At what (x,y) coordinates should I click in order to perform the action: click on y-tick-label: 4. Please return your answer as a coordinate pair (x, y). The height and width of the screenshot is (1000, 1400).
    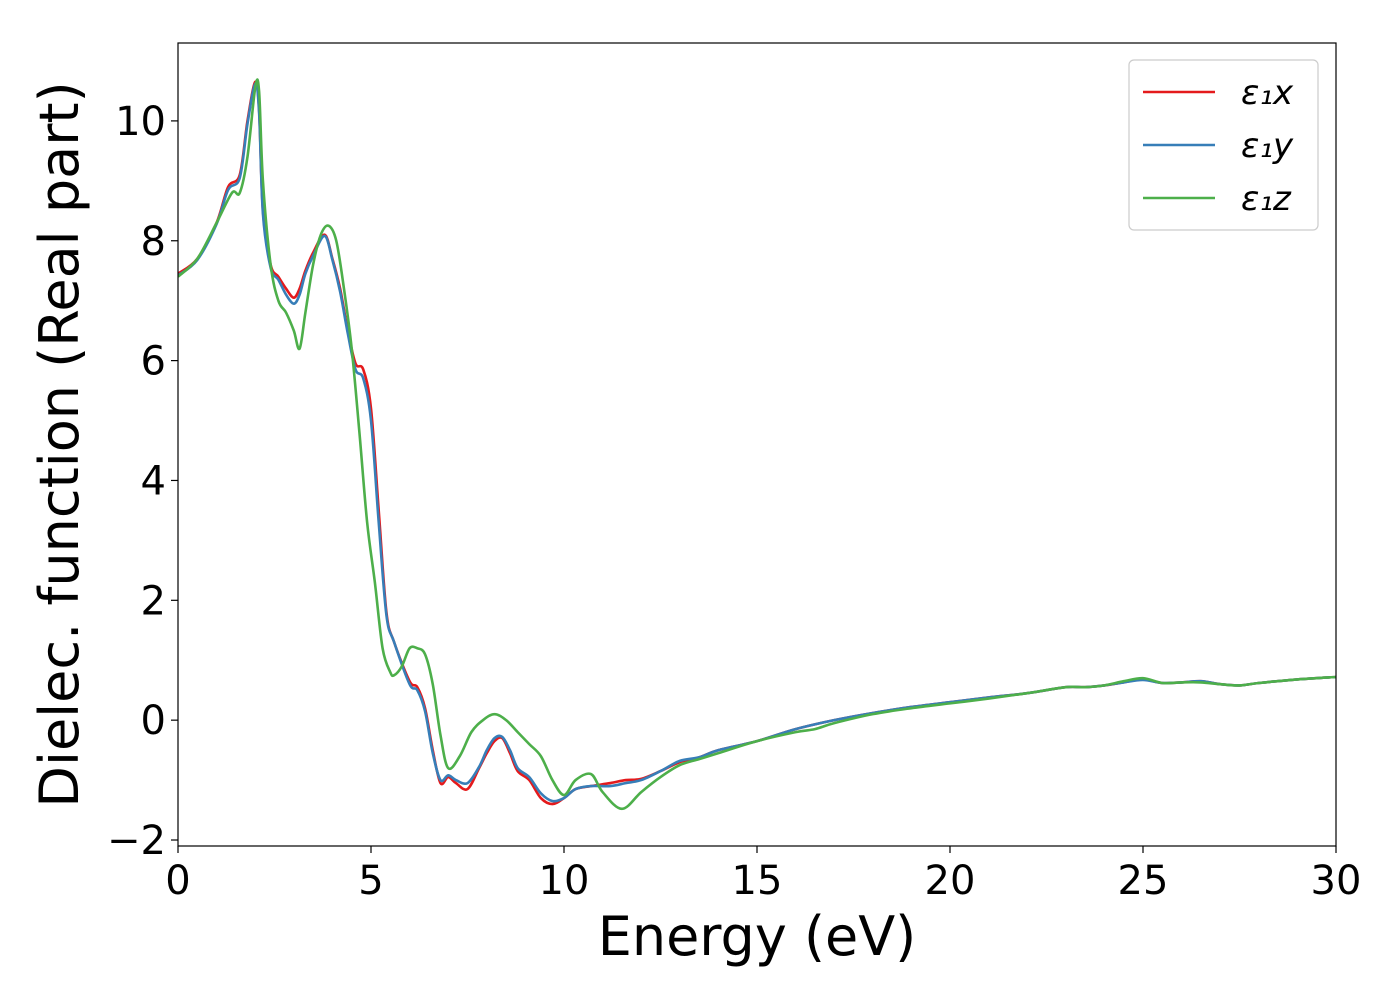
    Looking at the image, I should click on (153, 481).